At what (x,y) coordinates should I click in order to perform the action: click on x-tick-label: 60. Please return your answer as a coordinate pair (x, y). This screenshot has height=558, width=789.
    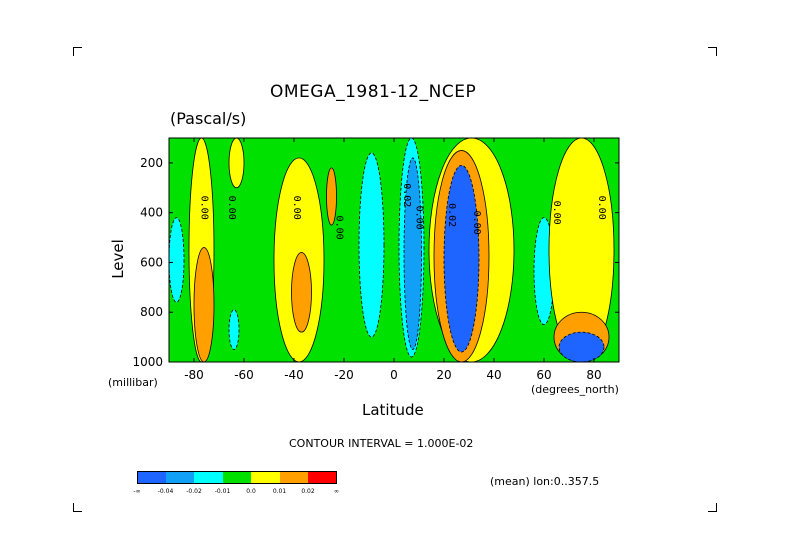
    Looking at the image, I should click on (543, 375).